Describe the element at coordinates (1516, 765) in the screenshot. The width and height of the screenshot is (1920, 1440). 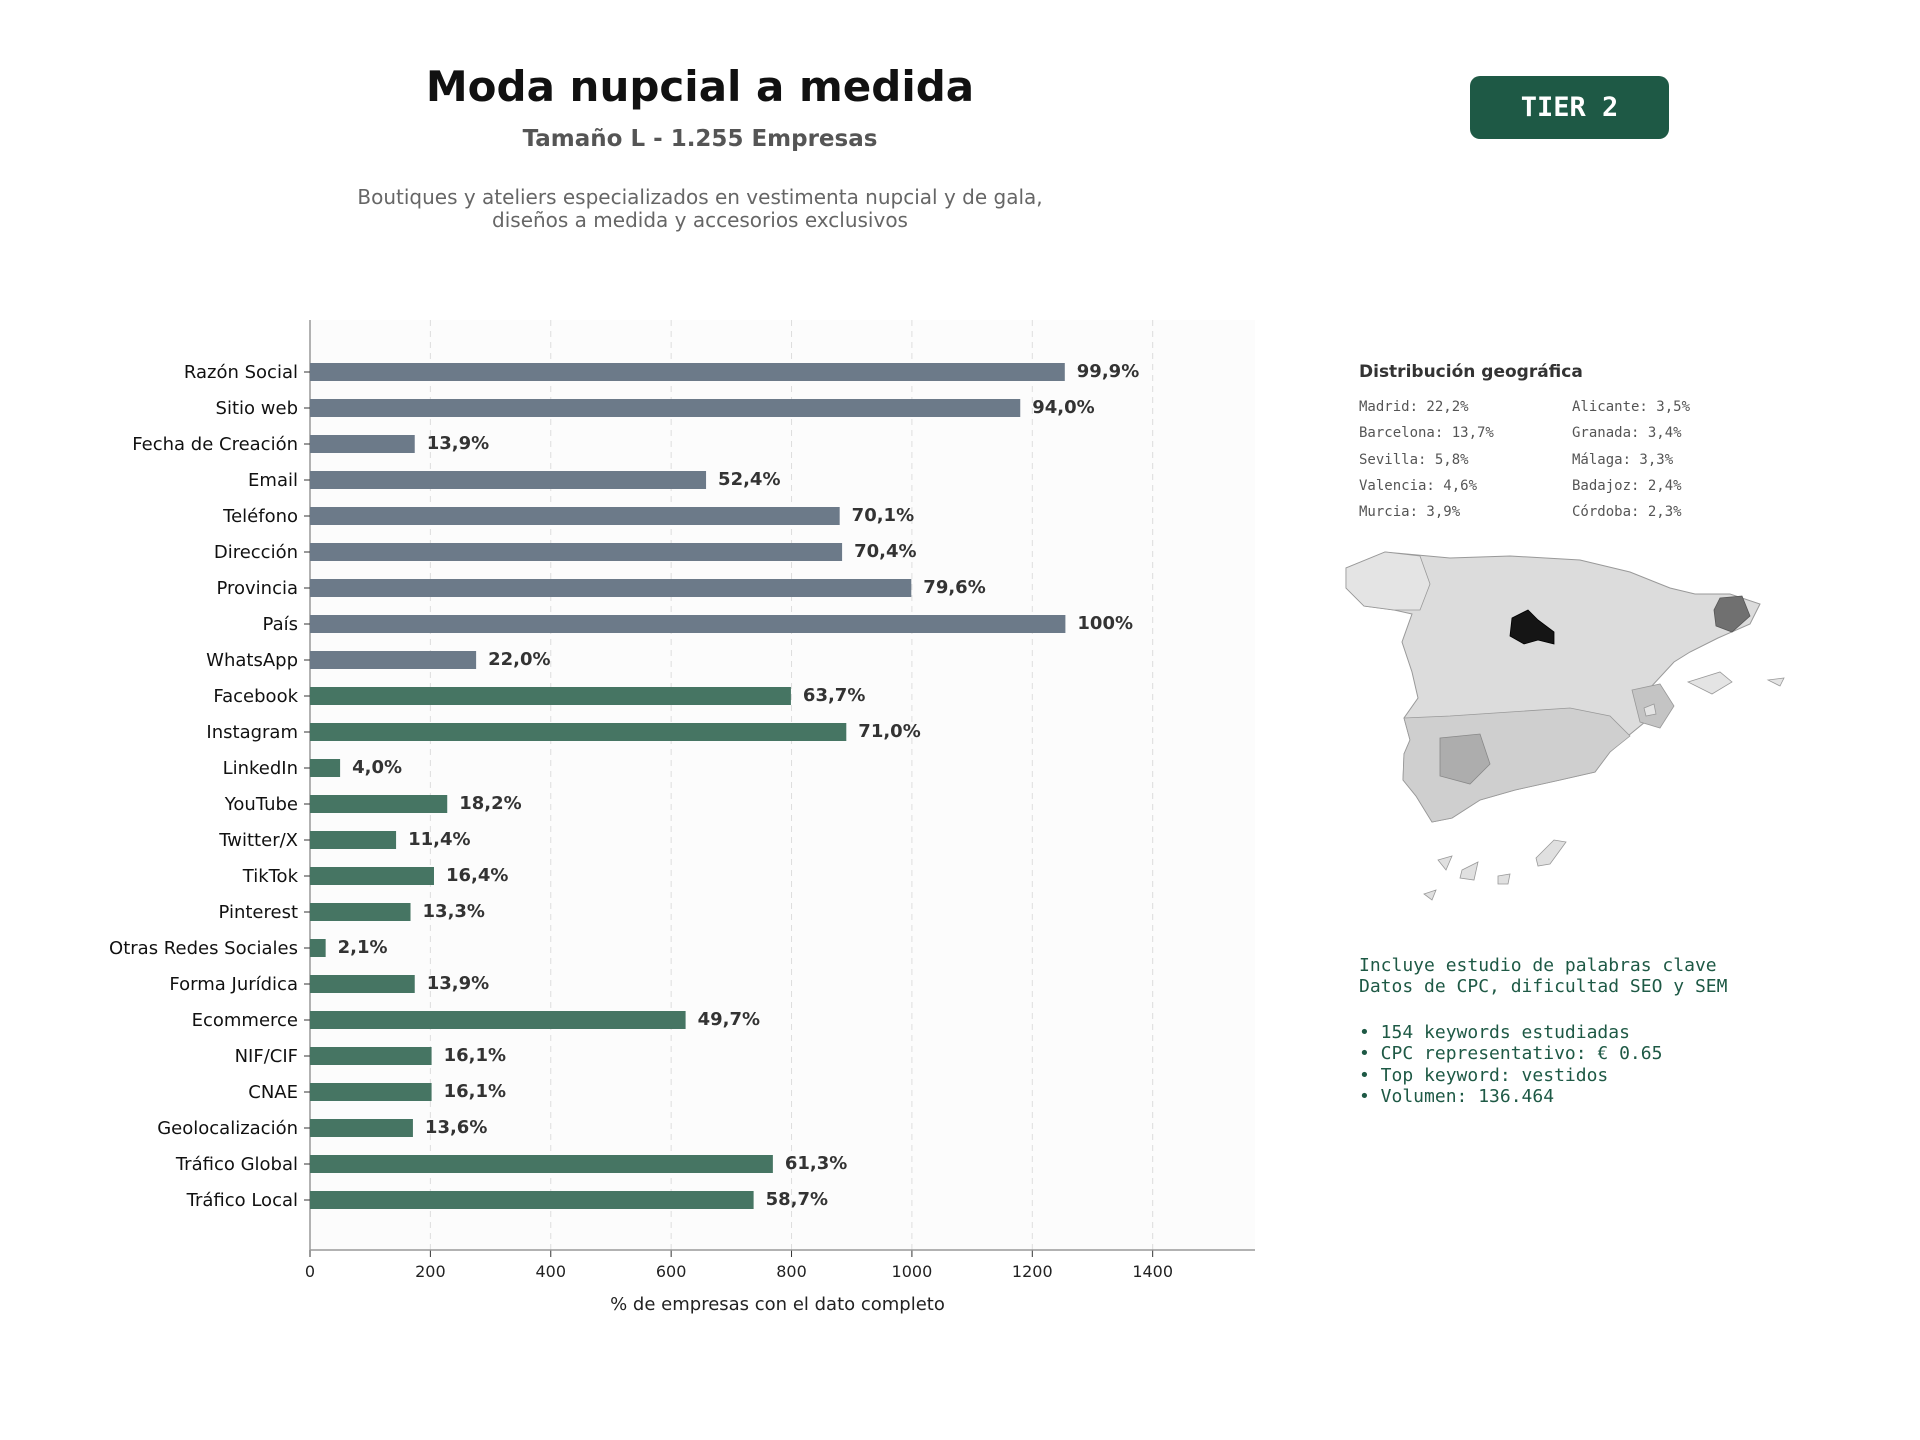
I see `map-region-andalucia` at that location.